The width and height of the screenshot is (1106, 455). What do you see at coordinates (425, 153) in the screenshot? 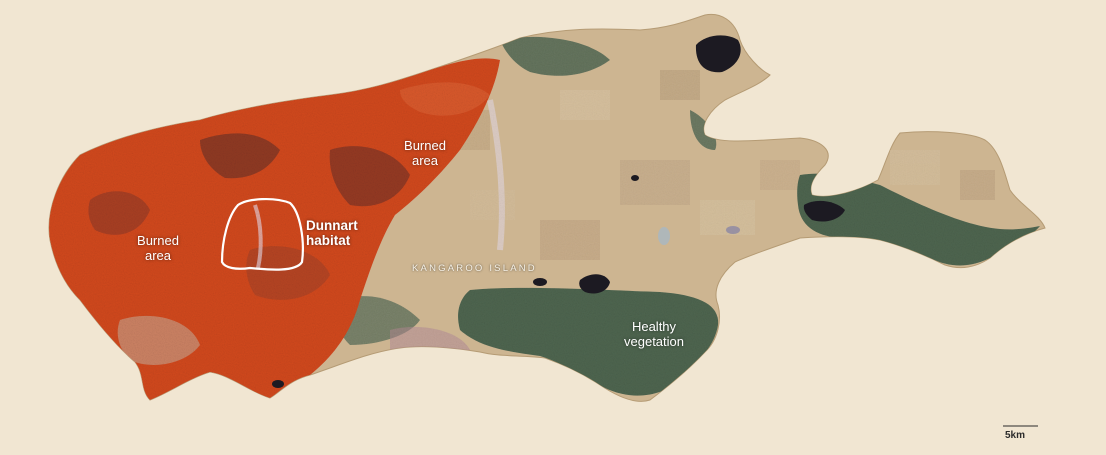
I see `burned-area-label-north: Burned area` at bounding box center [425, 153].